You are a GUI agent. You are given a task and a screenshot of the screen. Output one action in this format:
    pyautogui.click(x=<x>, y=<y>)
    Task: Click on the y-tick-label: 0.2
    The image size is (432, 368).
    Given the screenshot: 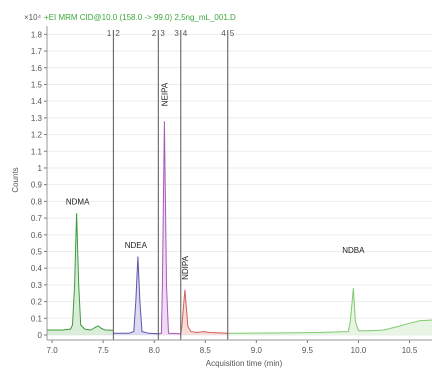 What is the action you would take?
    pyautogui.click(x=37, y=302)
    